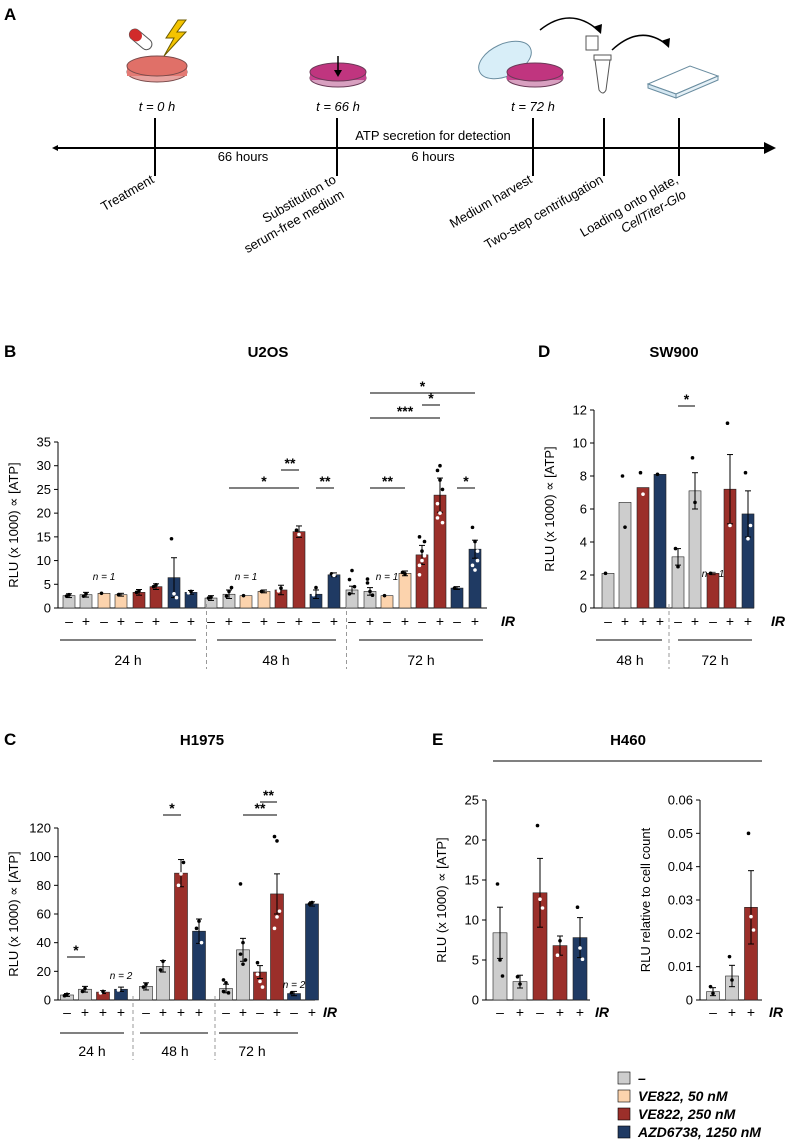  What do you see at coordinates (580, 443) in the screenshot?
I see `y-tick-label: 10` at bounding box center [580, 443].